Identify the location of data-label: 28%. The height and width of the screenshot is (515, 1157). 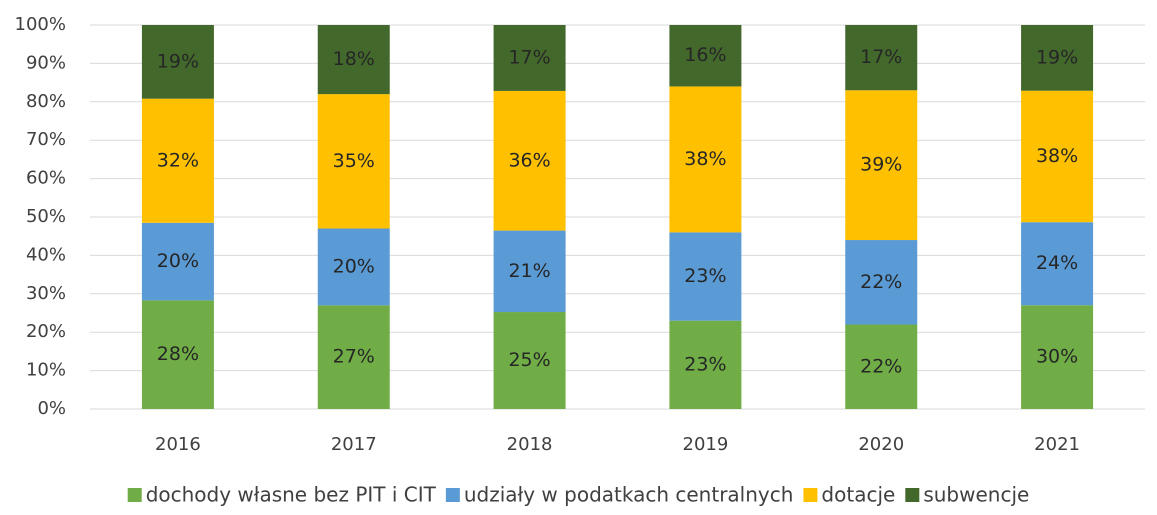
(178, 354).